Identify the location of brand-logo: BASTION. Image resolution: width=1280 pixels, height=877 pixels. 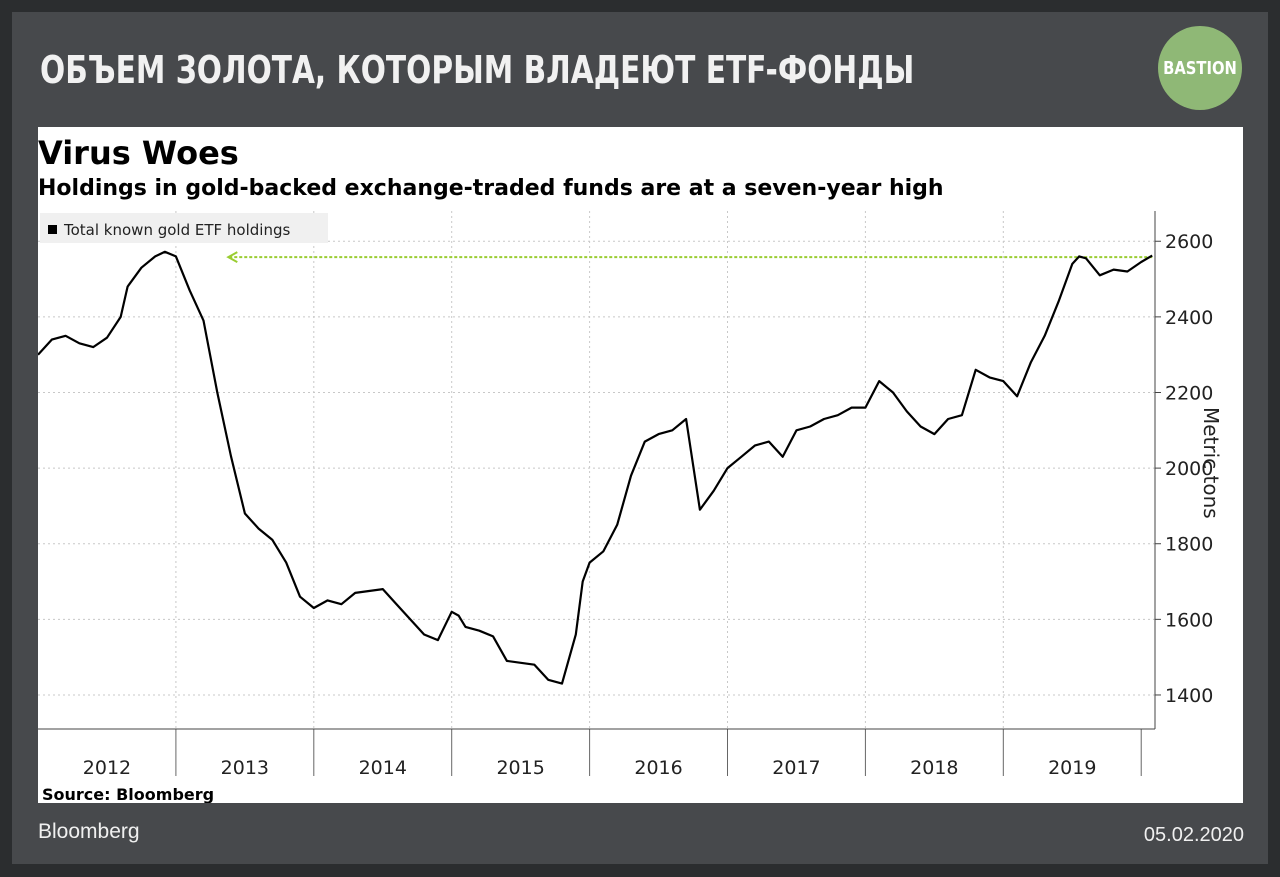
(1200, 68).